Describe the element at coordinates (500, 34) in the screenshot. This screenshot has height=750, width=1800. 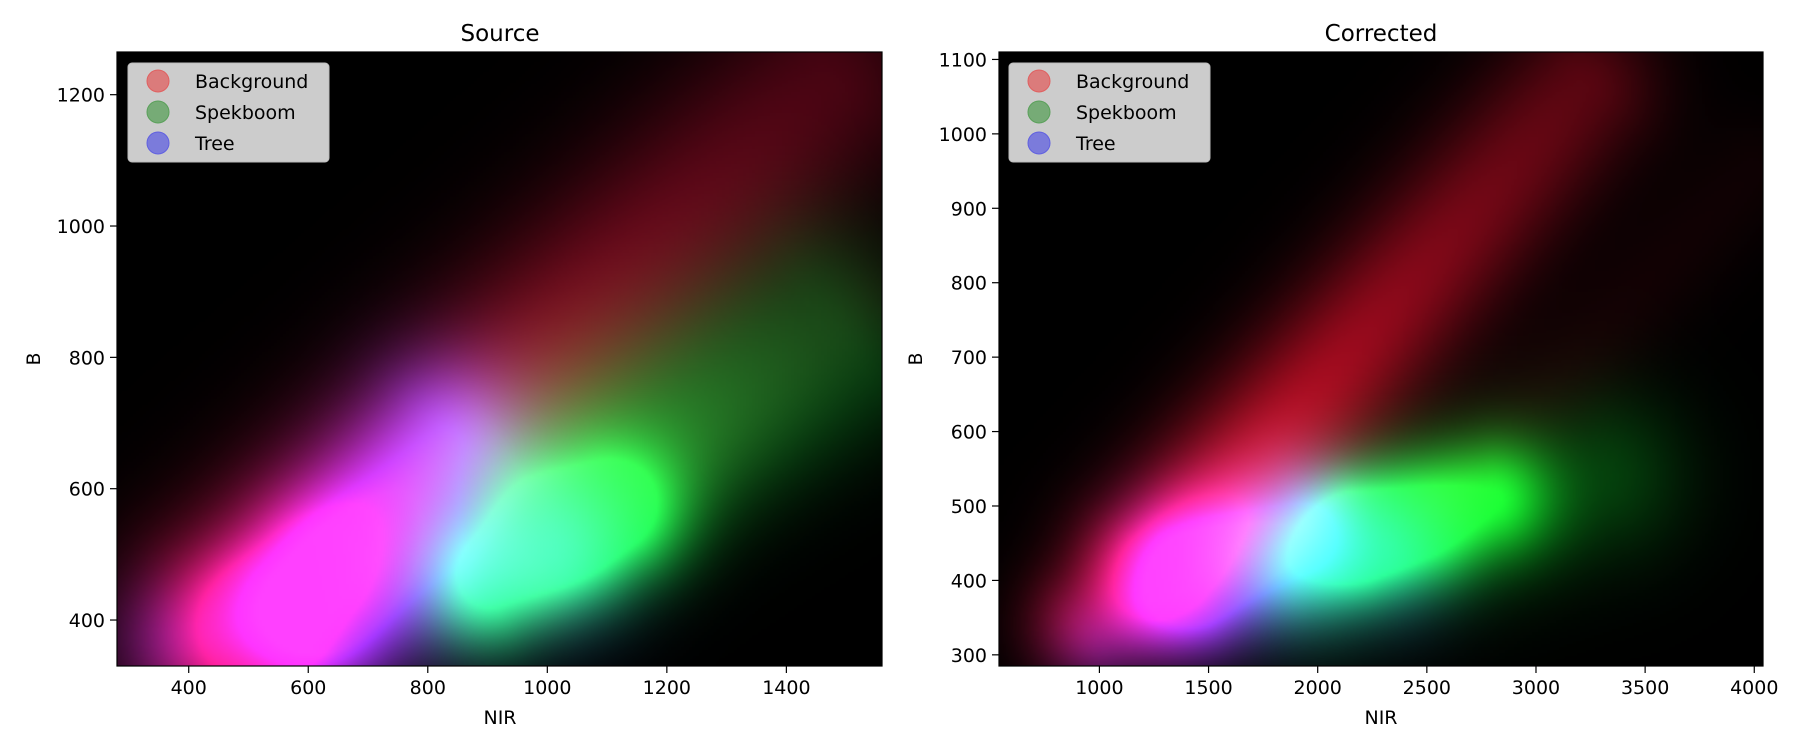
I see `chart-title: Source` at that location.